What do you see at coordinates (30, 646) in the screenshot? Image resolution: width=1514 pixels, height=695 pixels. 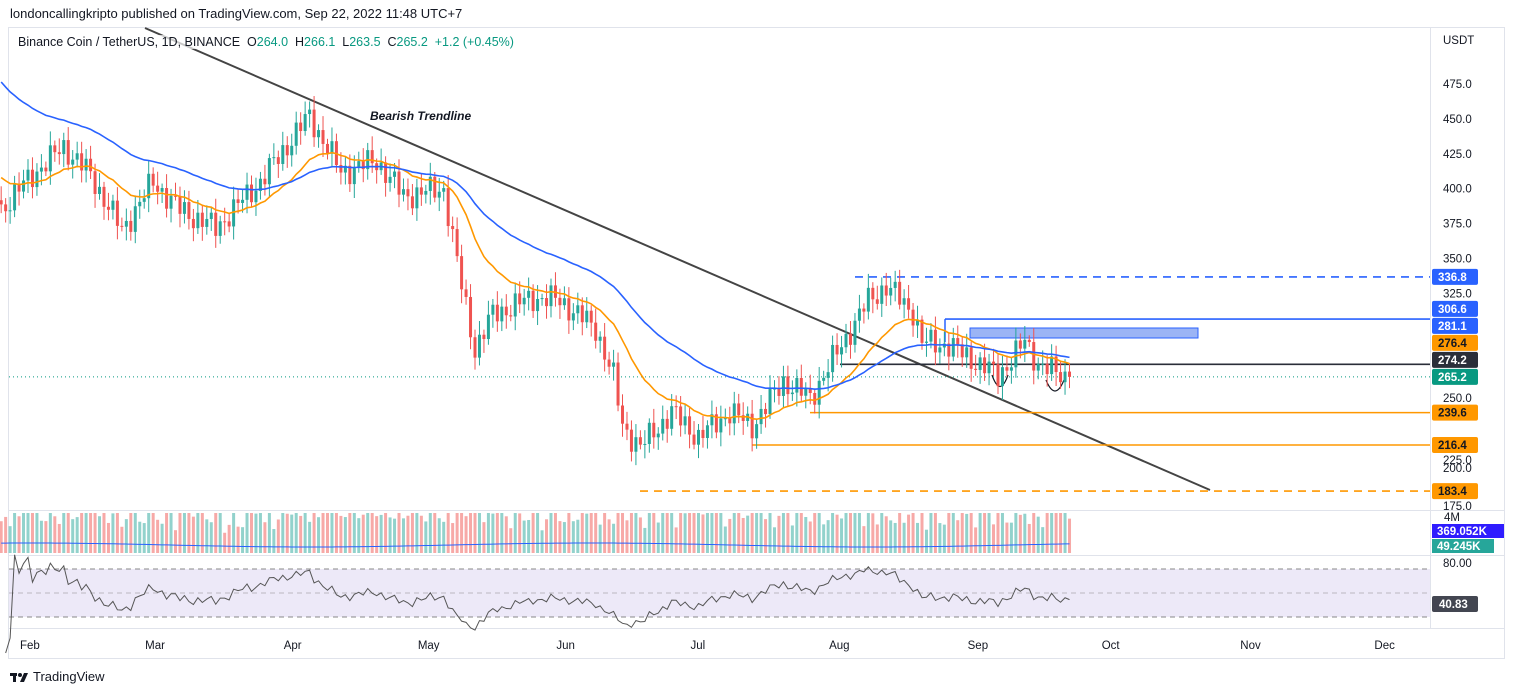 I see `x-tick-label: Feb` at bounding box center [30, 646].